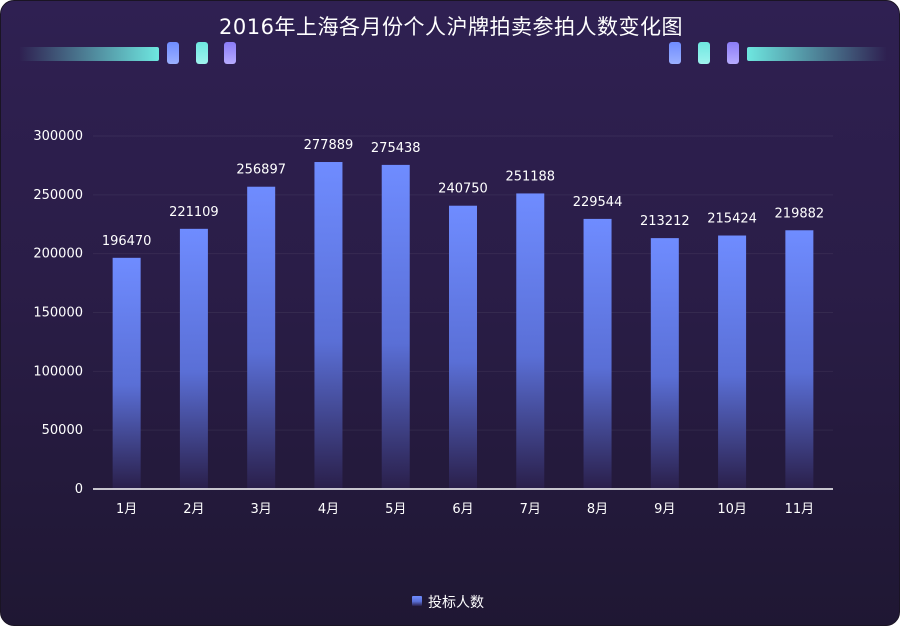  What do you see at coordinates (732, 509) in the screenshot?
I see `x-tick-label: 10月` at bounding box center [732, 509].